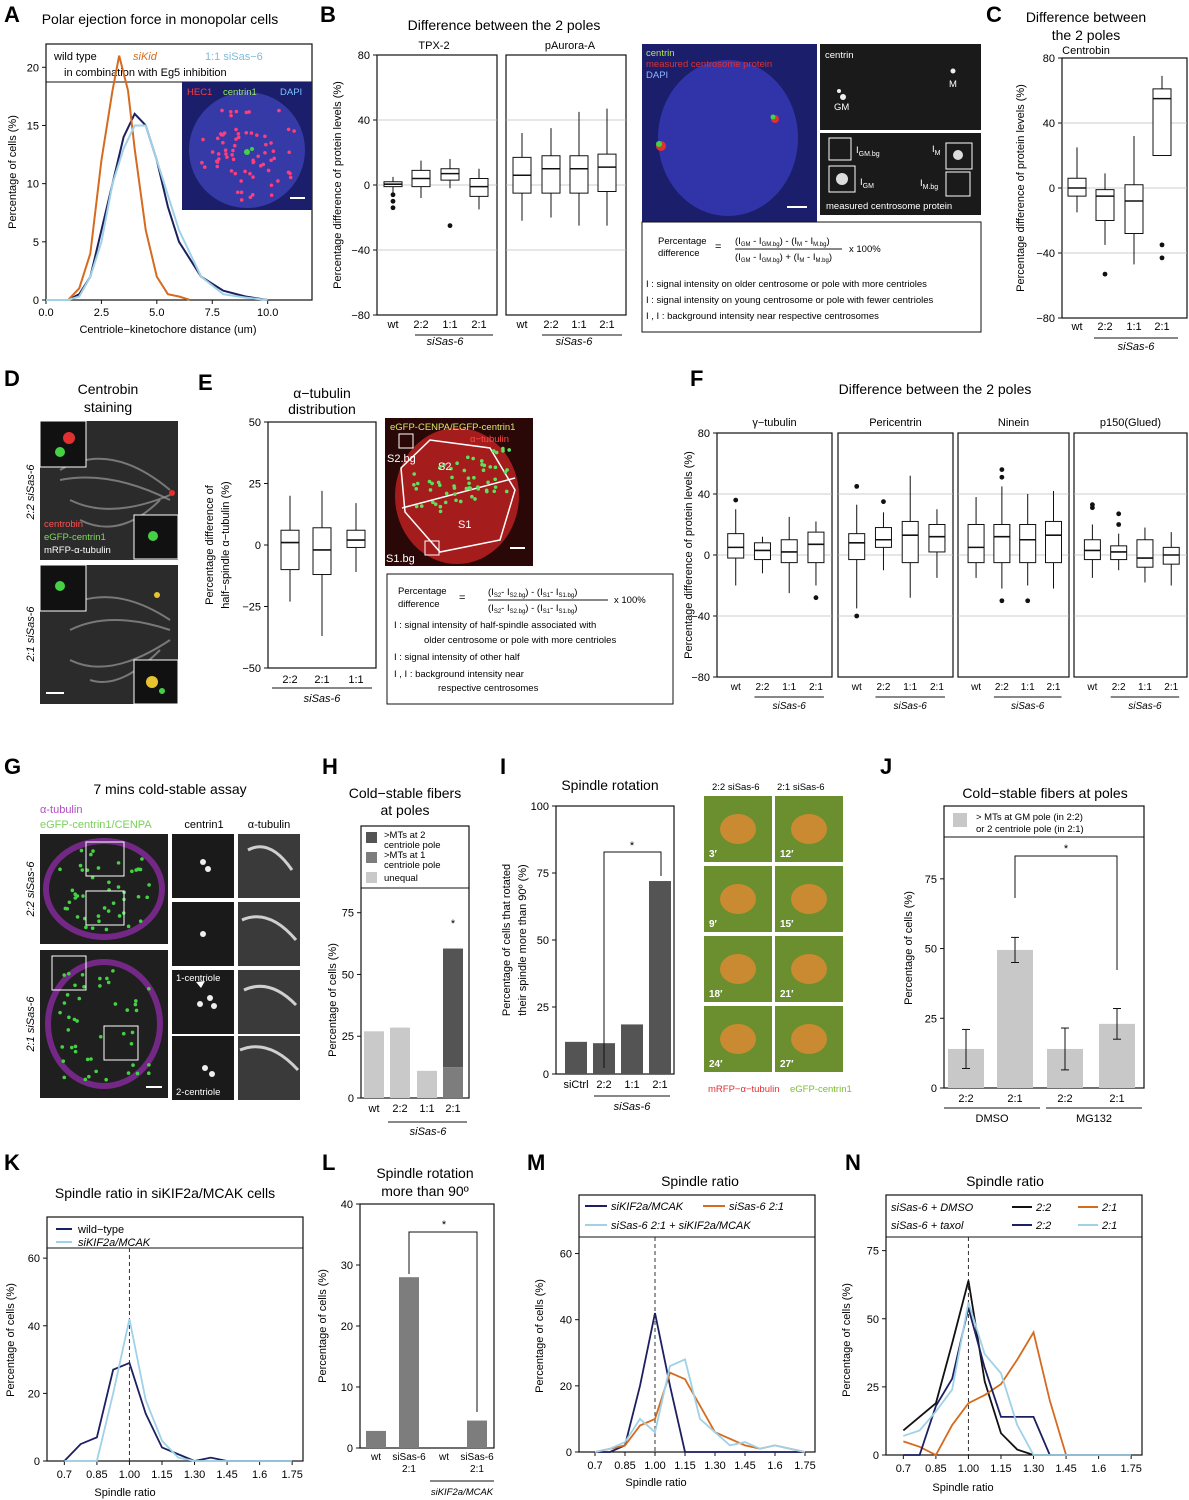 The height and width of the screenshot is (1500, 1189). What do you see at coordinates (1064, 1099) in the screenshot?
I see `j-xtick-label: 2:2` at bounding box center [1064, 1099].